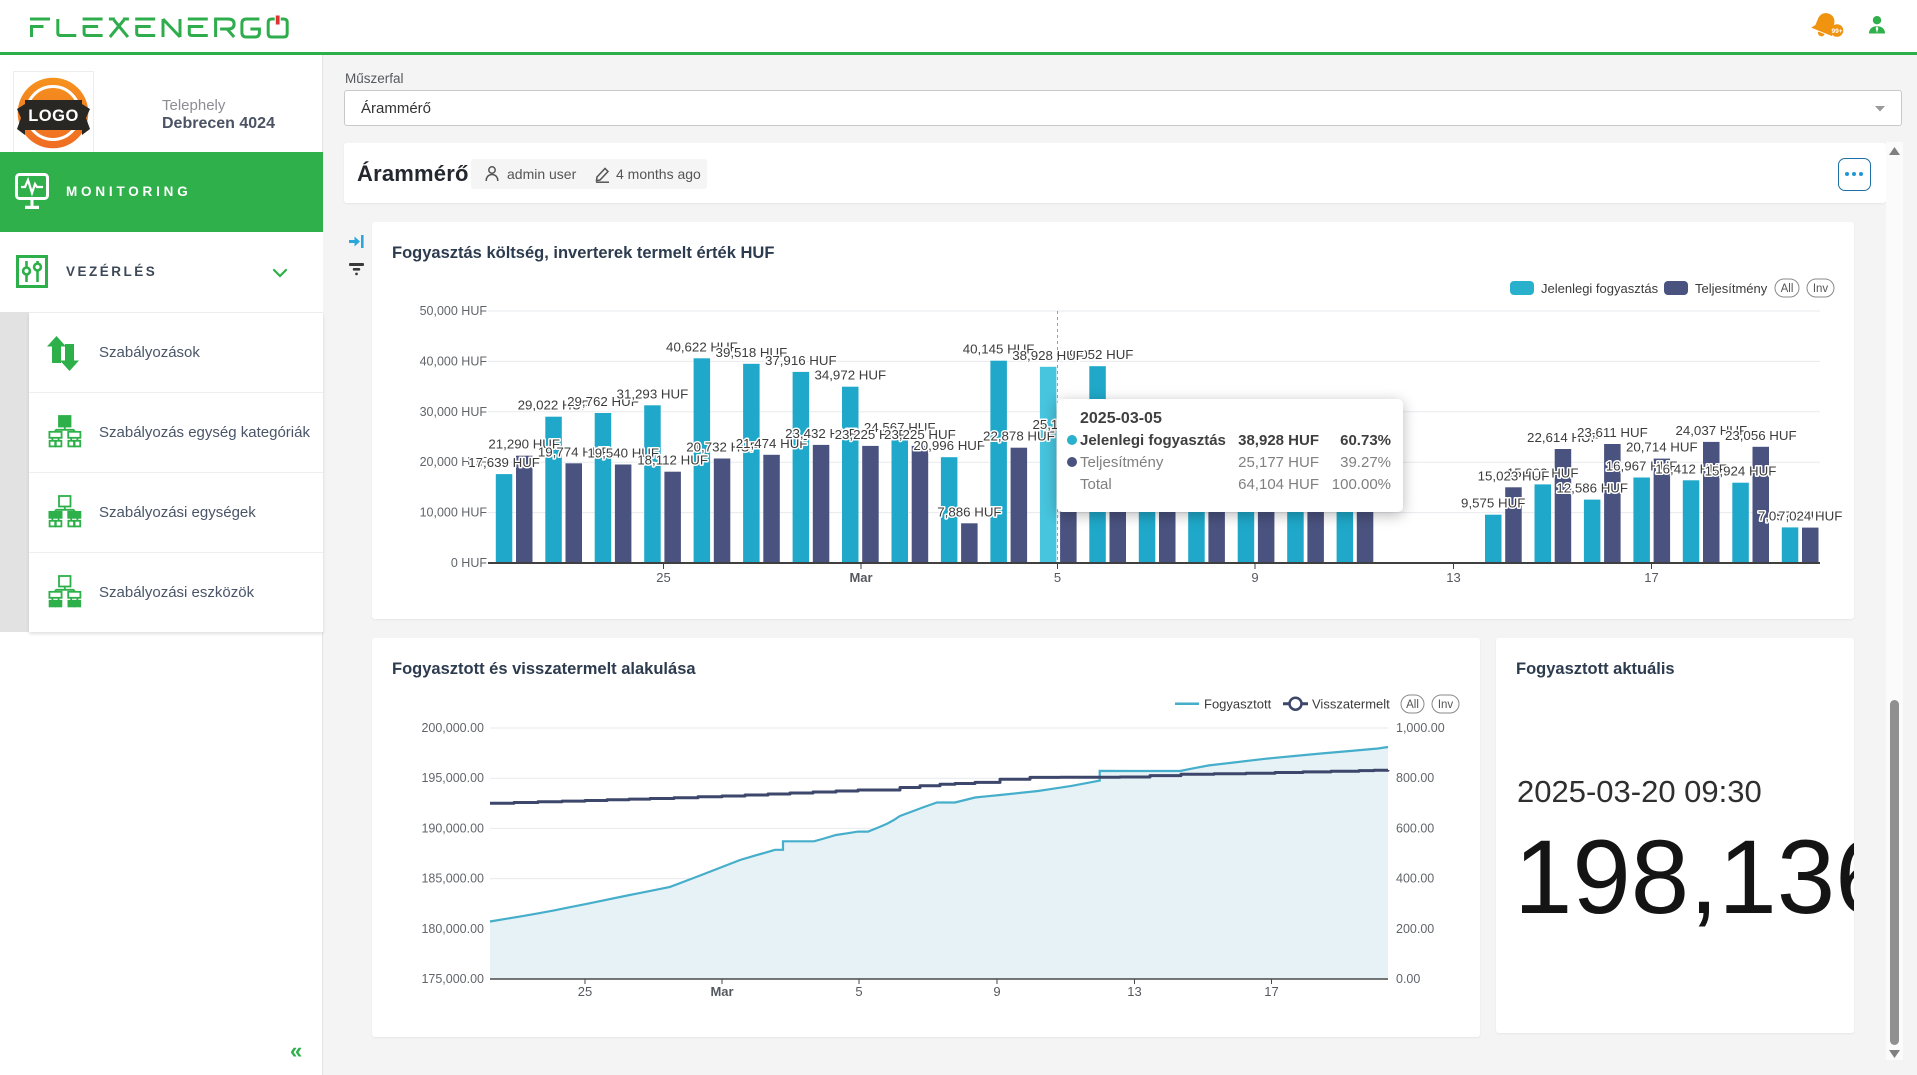 The image size is (1917, 1075). I want to click on svg-text: 99+, so click(1836, 31).